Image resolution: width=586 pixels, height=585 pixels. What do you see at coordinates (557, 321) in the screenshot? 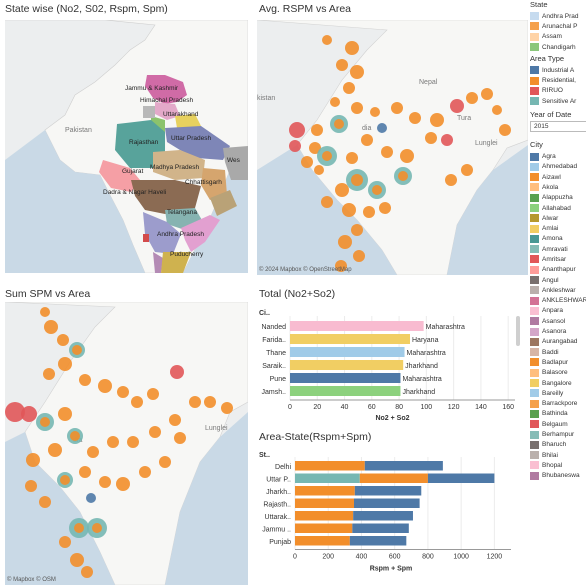
I see `city-legend-item: Asansol` at bounding box center [557, 321].